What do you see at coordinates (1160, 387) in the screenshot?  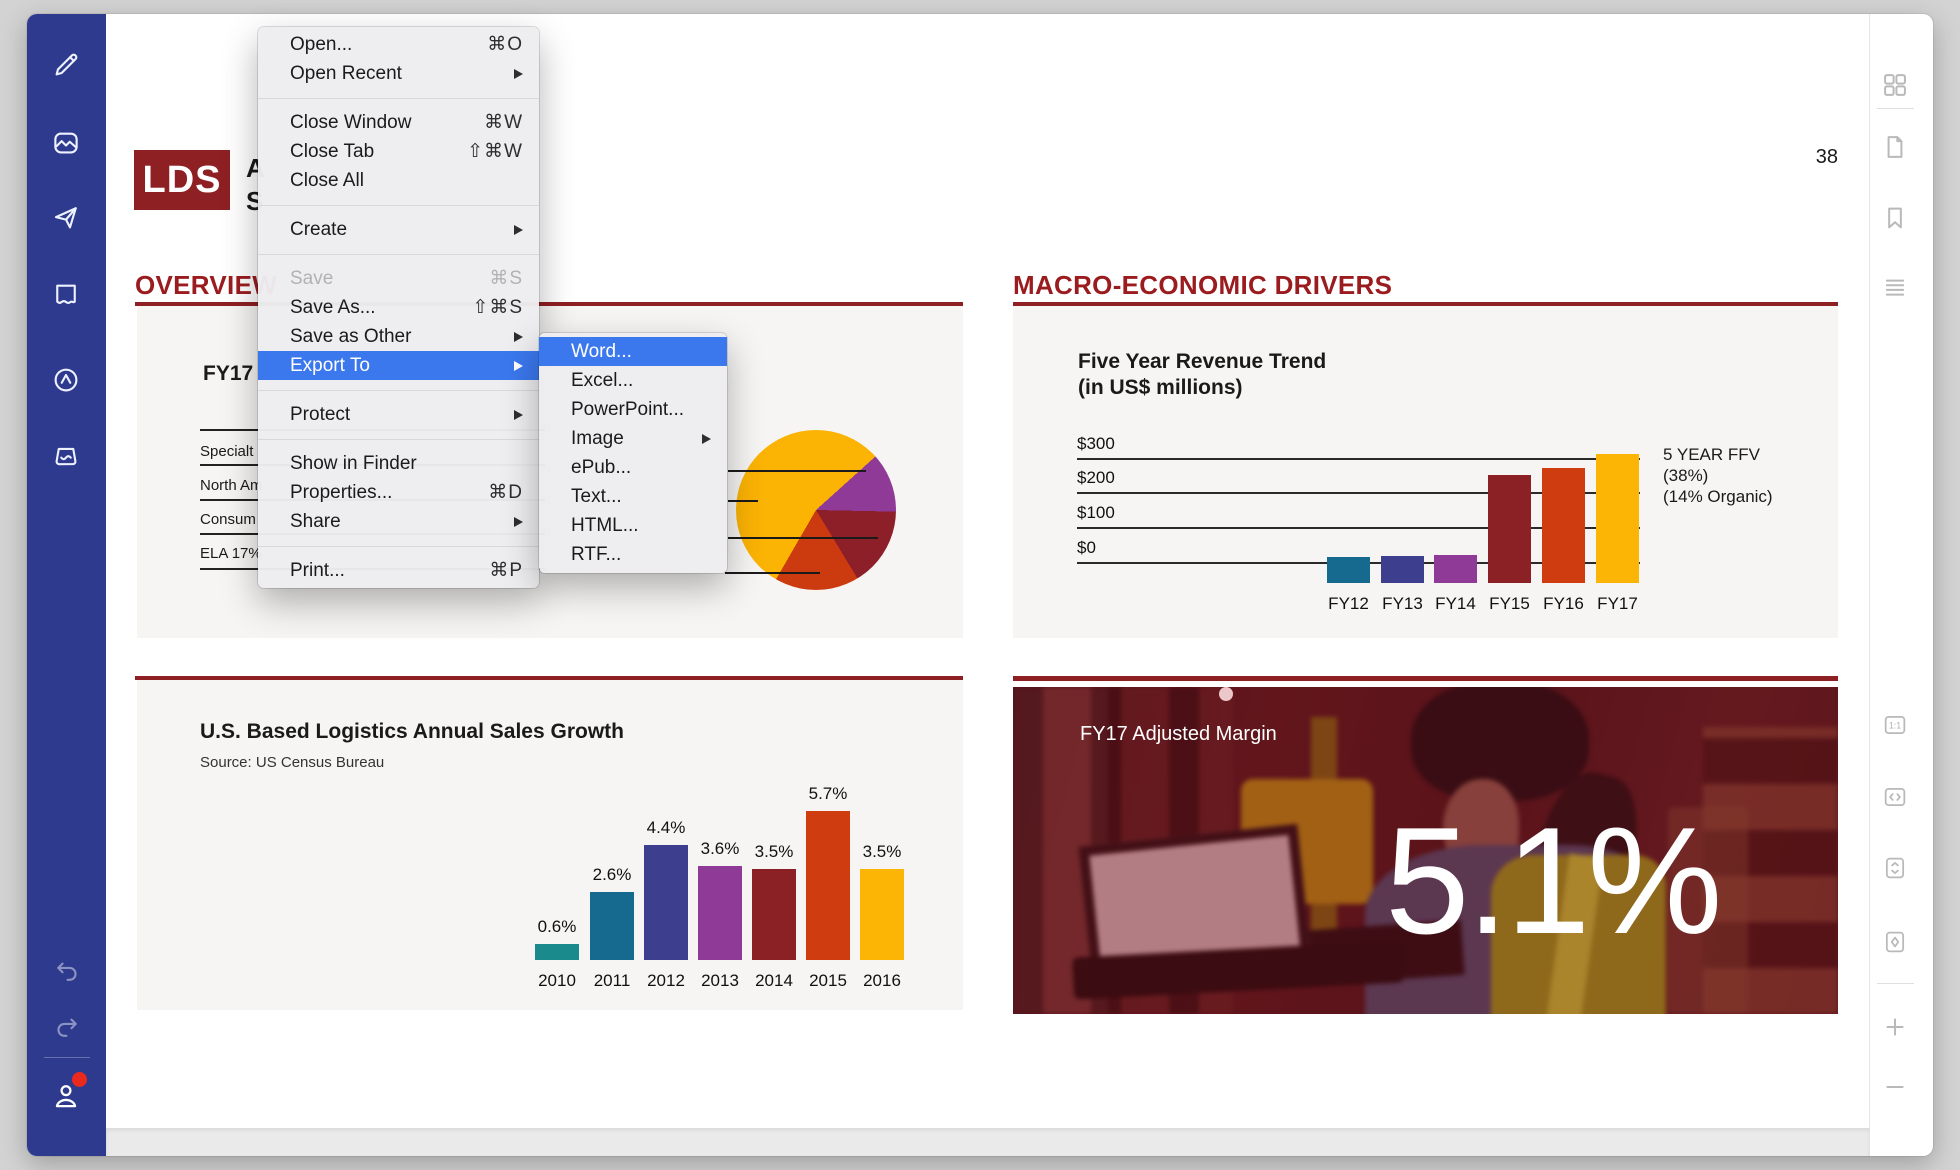 I see `fy-chart-subtitle: (in US$ millions)` at bounding box center [1160, 387].